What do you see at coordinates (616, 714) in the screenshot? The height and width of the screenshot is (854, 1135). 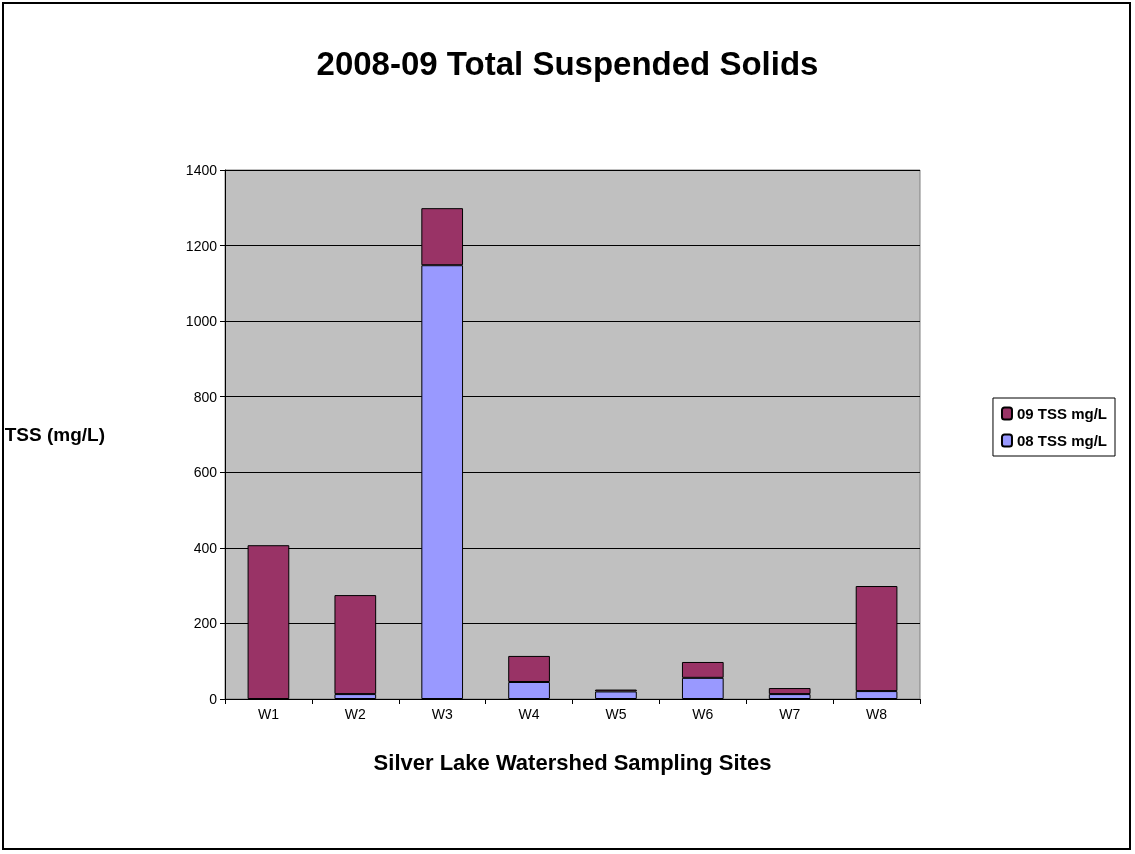 I see `x-tick-label: W5` at bounding box center [616, 714].